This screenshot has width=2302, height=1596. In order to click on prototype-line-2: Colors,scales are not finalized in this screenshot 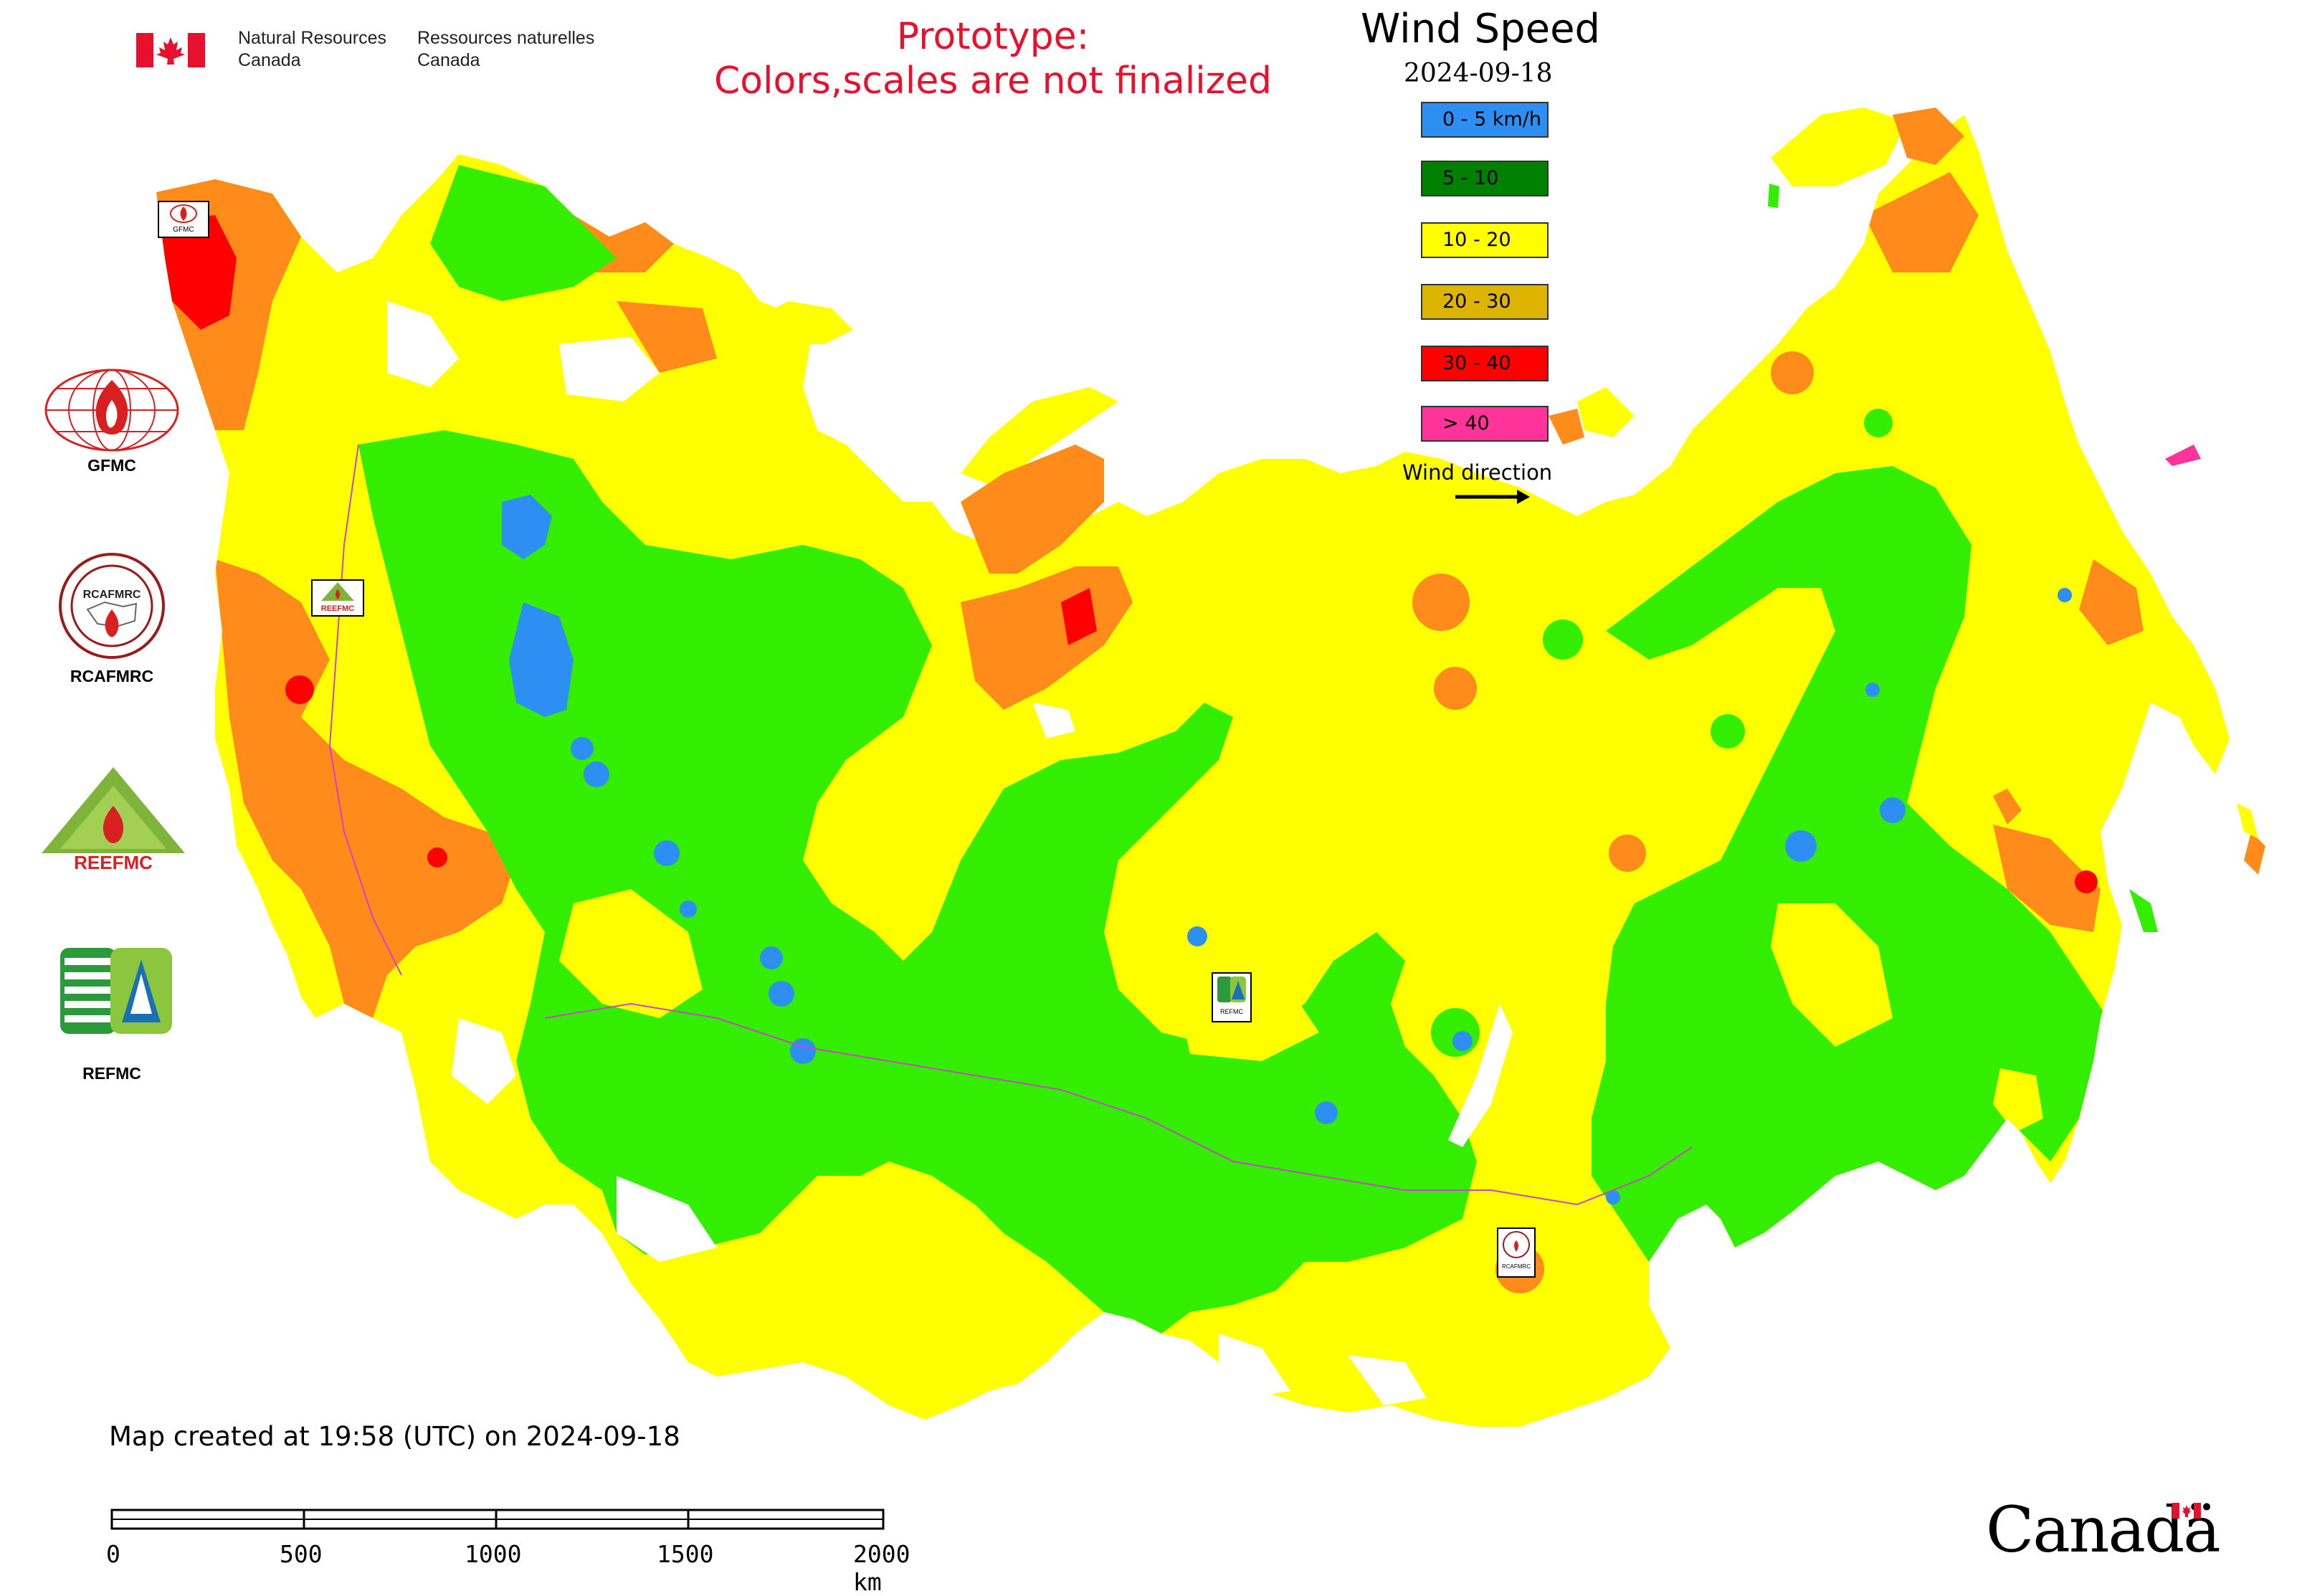, I will do `click(993, 81)`.